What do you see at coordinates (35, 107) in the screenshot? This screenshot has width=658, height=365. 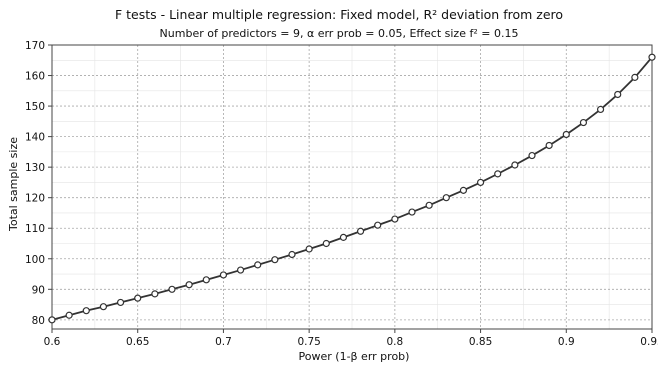 I see `y-tick-label: 150` at bounding box center [35, 107].